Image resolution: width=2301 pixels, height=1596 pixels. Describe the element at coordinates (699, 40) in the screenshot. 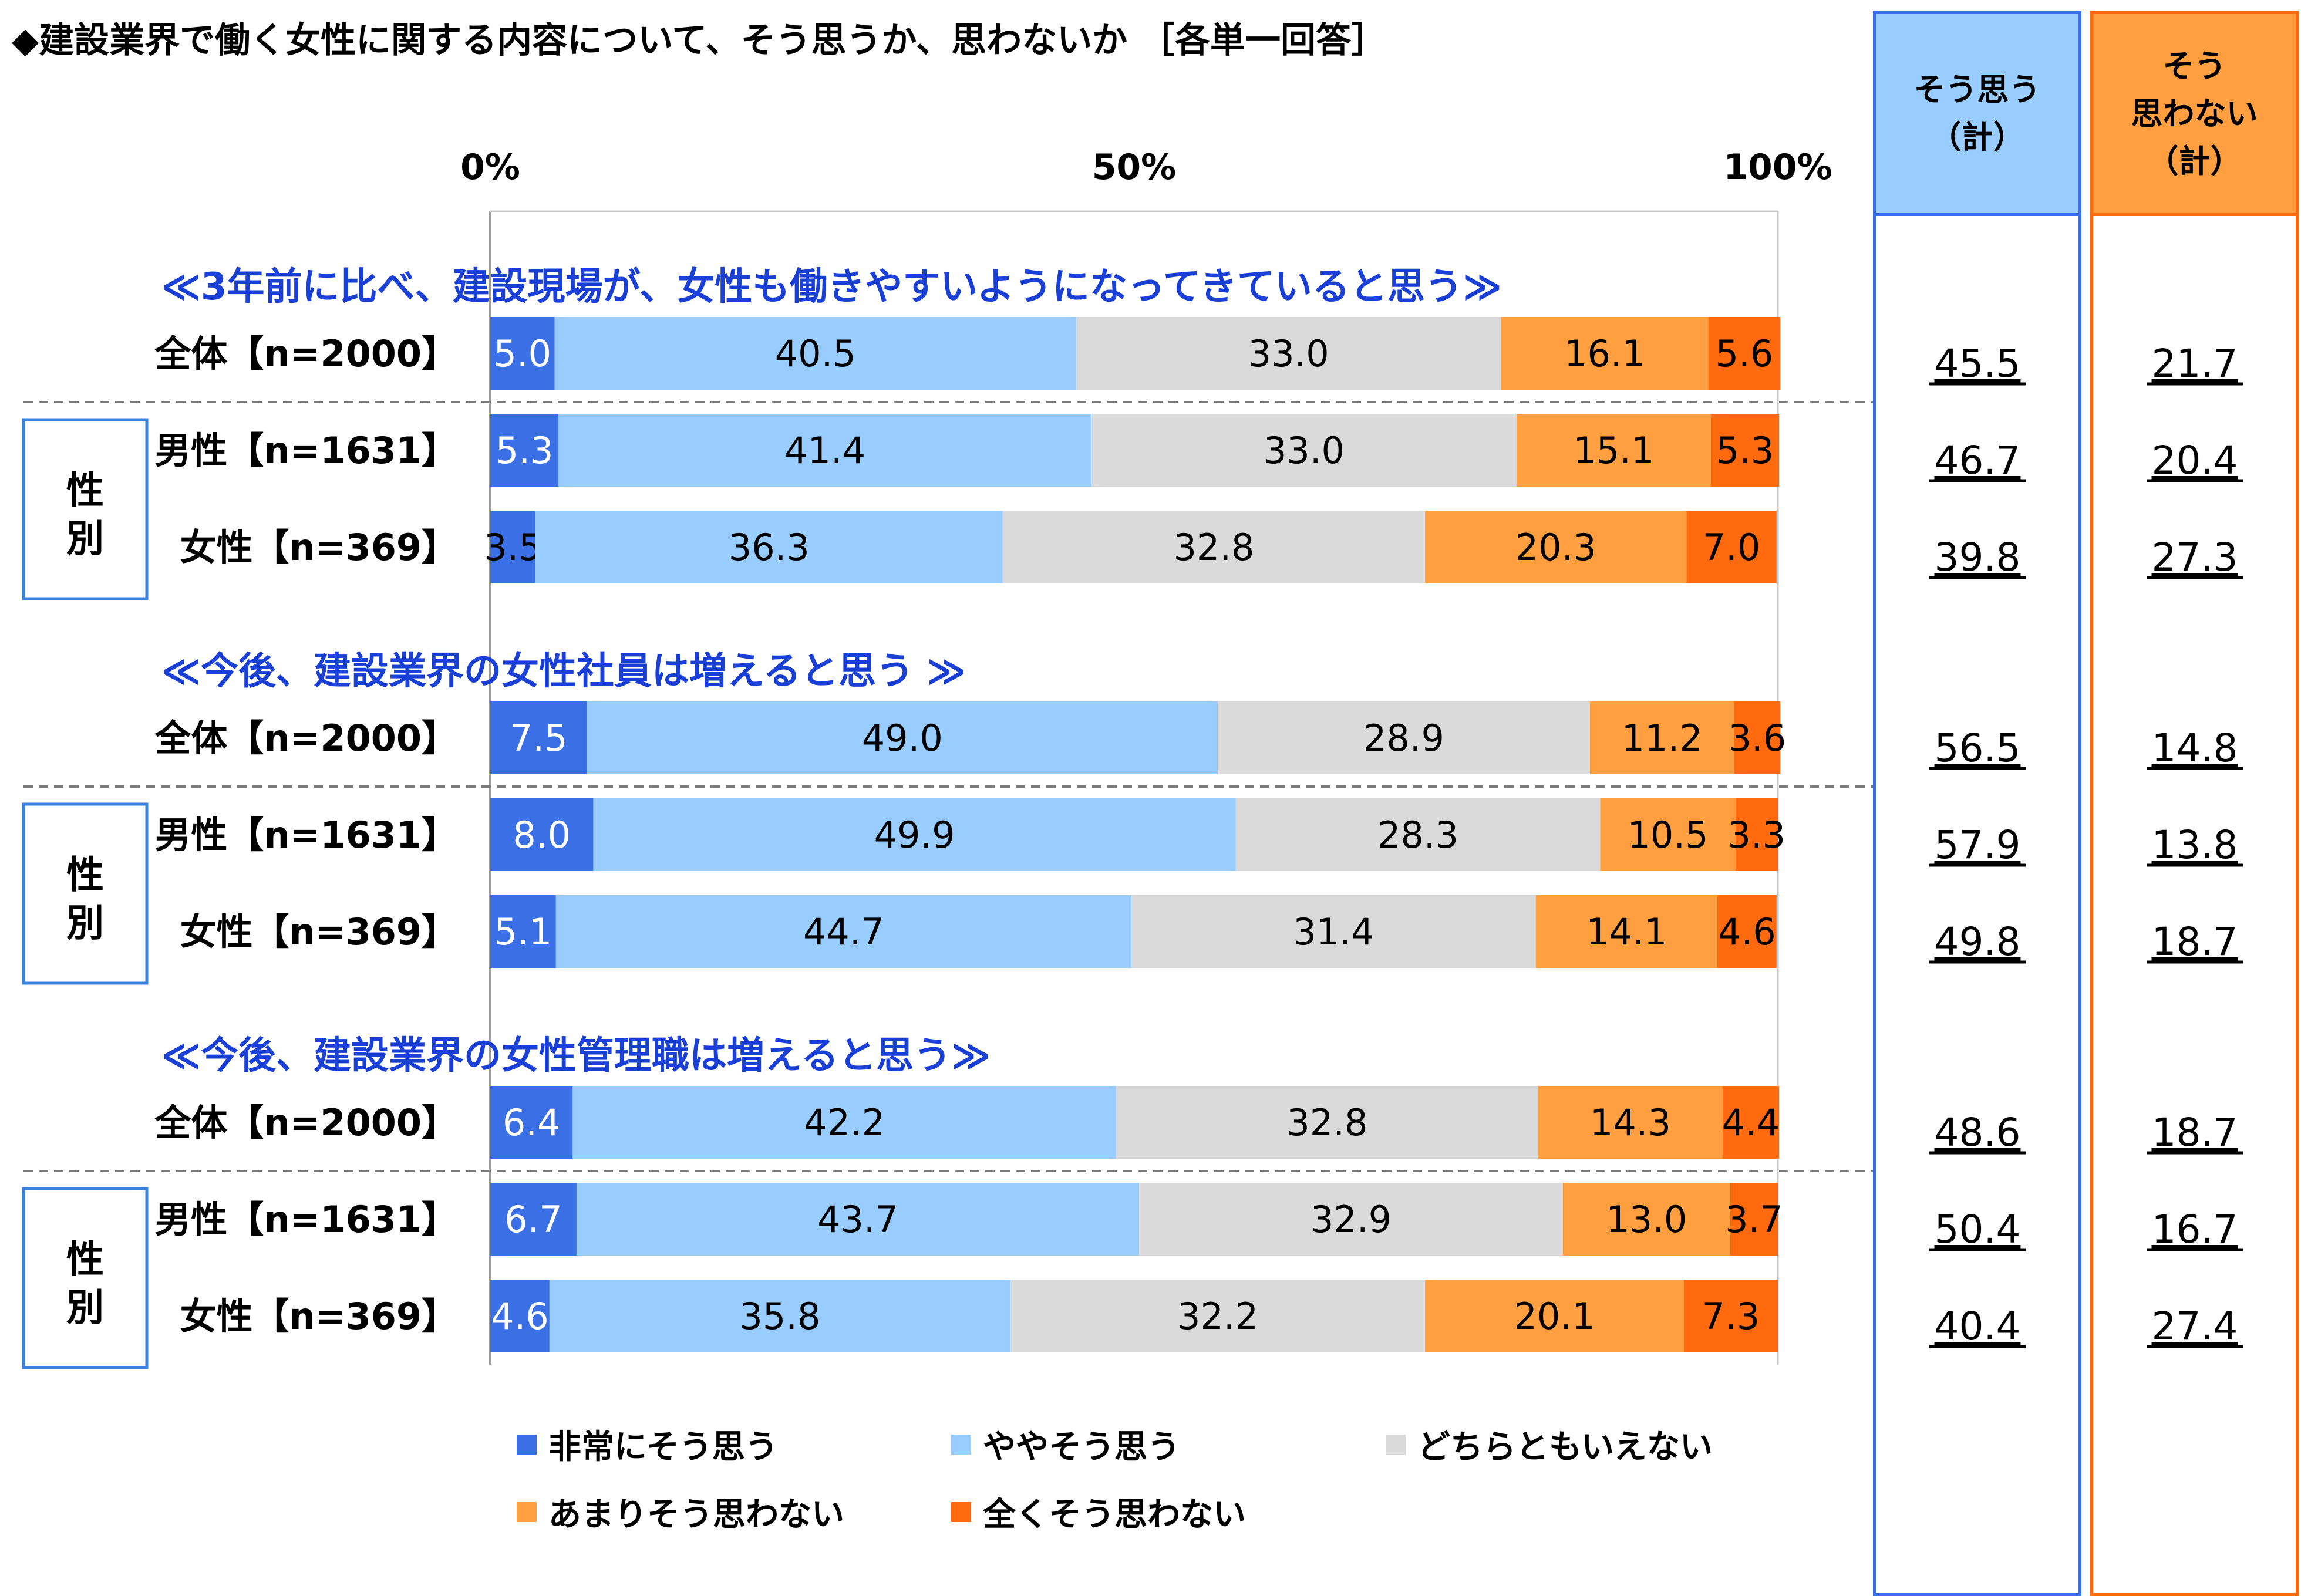

I see `chart-title: ◆建設業界で働く女性に関する内容について、そう思うか、思わないか ［各単一回答］` at that location.